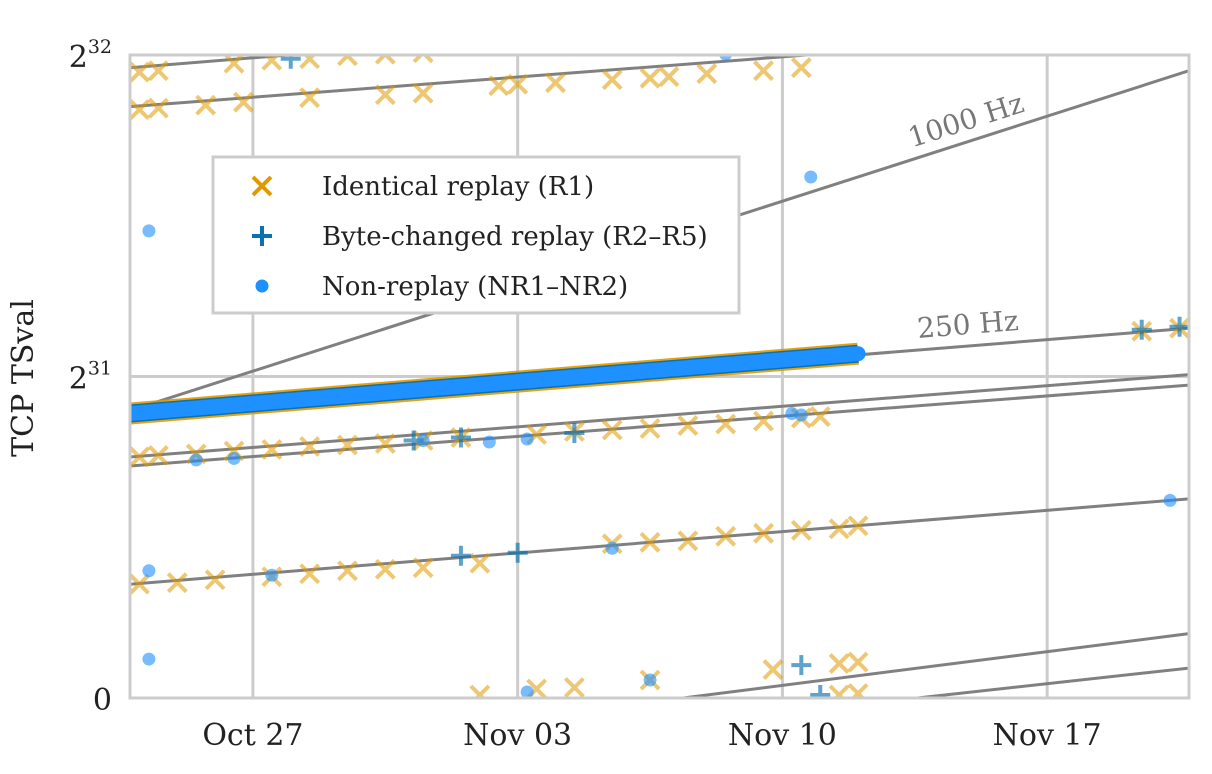 The height and width of the screenshot is (774, 1212). Describe the element at coordinates (23, 378) in the screenshot. I see `y-axis-label: TCP TSval` at that location.